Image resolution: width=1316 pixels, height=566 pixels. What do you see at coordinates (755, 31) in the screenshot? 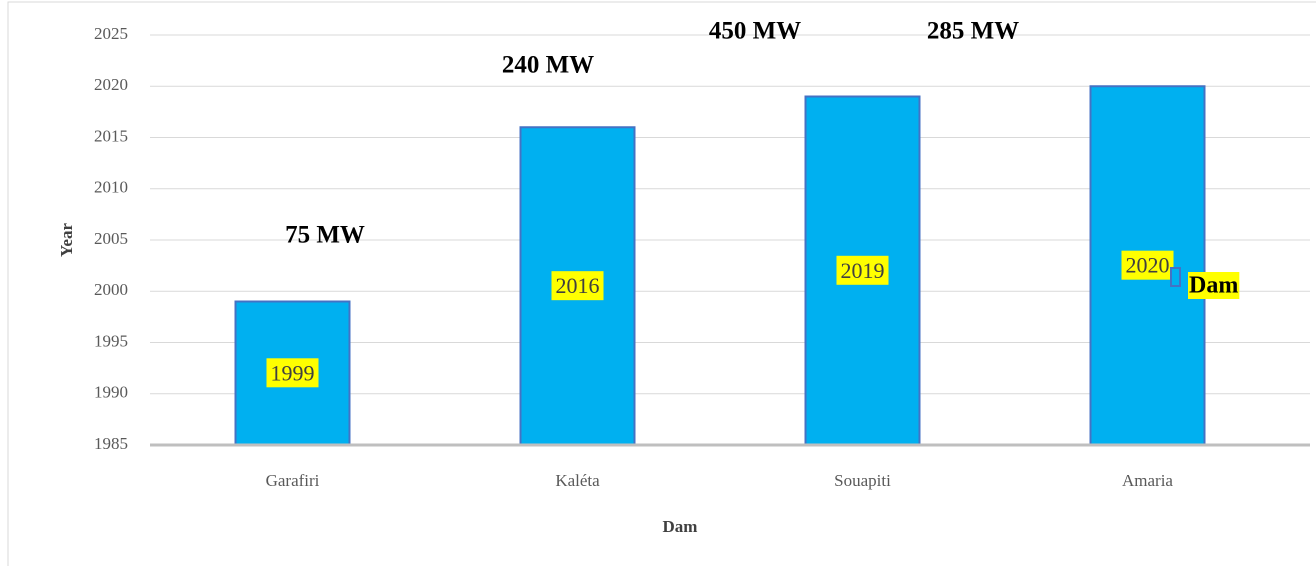
I see `annotation: 450 MW` at bounding box center [755, 31].